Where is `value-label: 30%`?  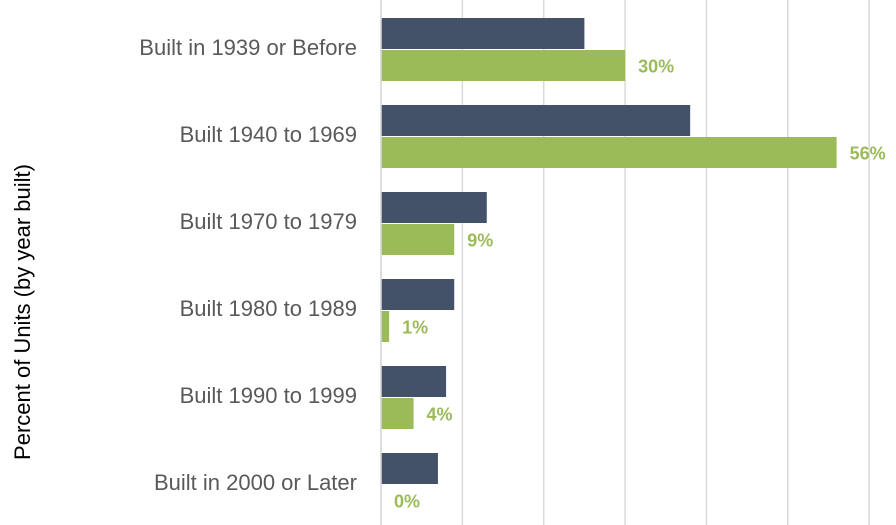
value-label: 30% is located at coordinates (656, 66).